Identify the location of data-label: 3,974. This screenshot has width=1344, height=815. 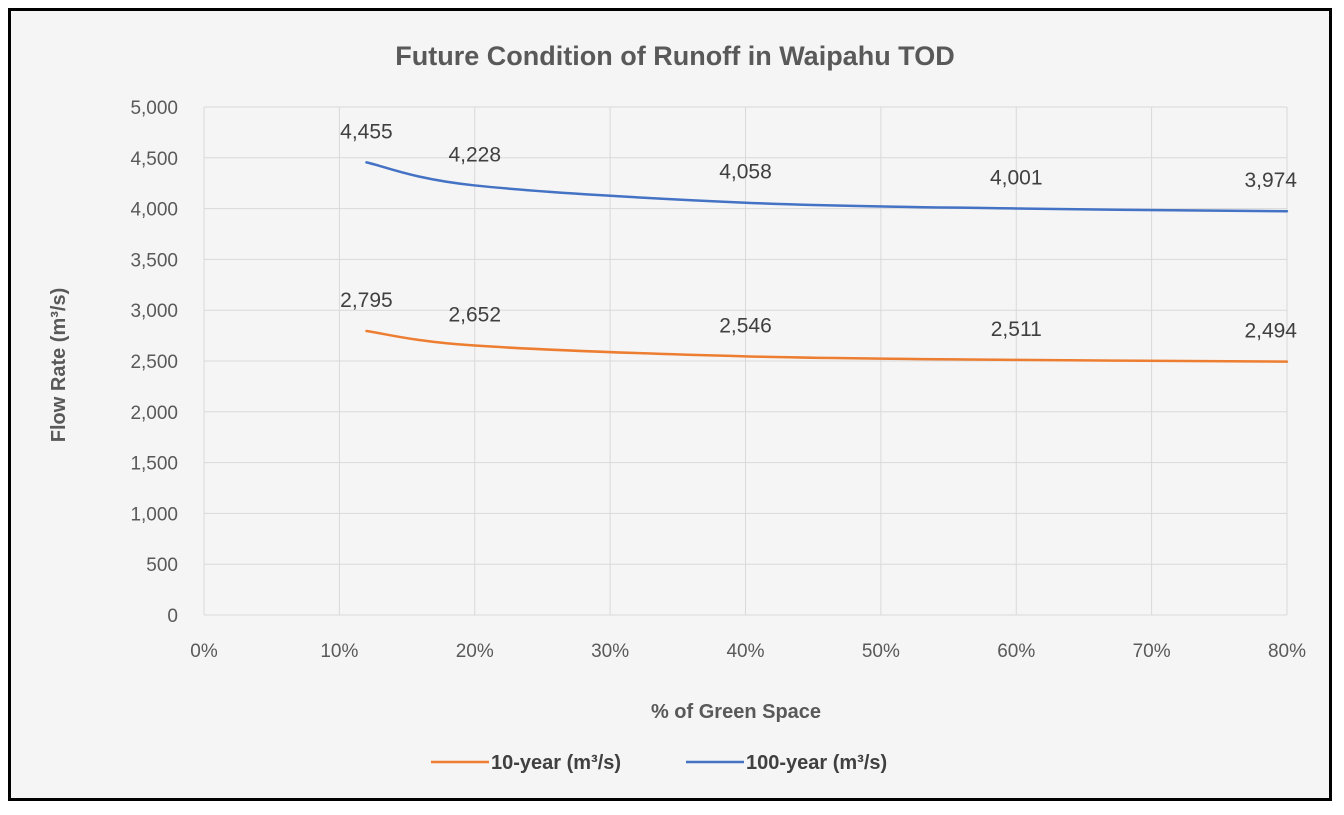
(1270, 180).